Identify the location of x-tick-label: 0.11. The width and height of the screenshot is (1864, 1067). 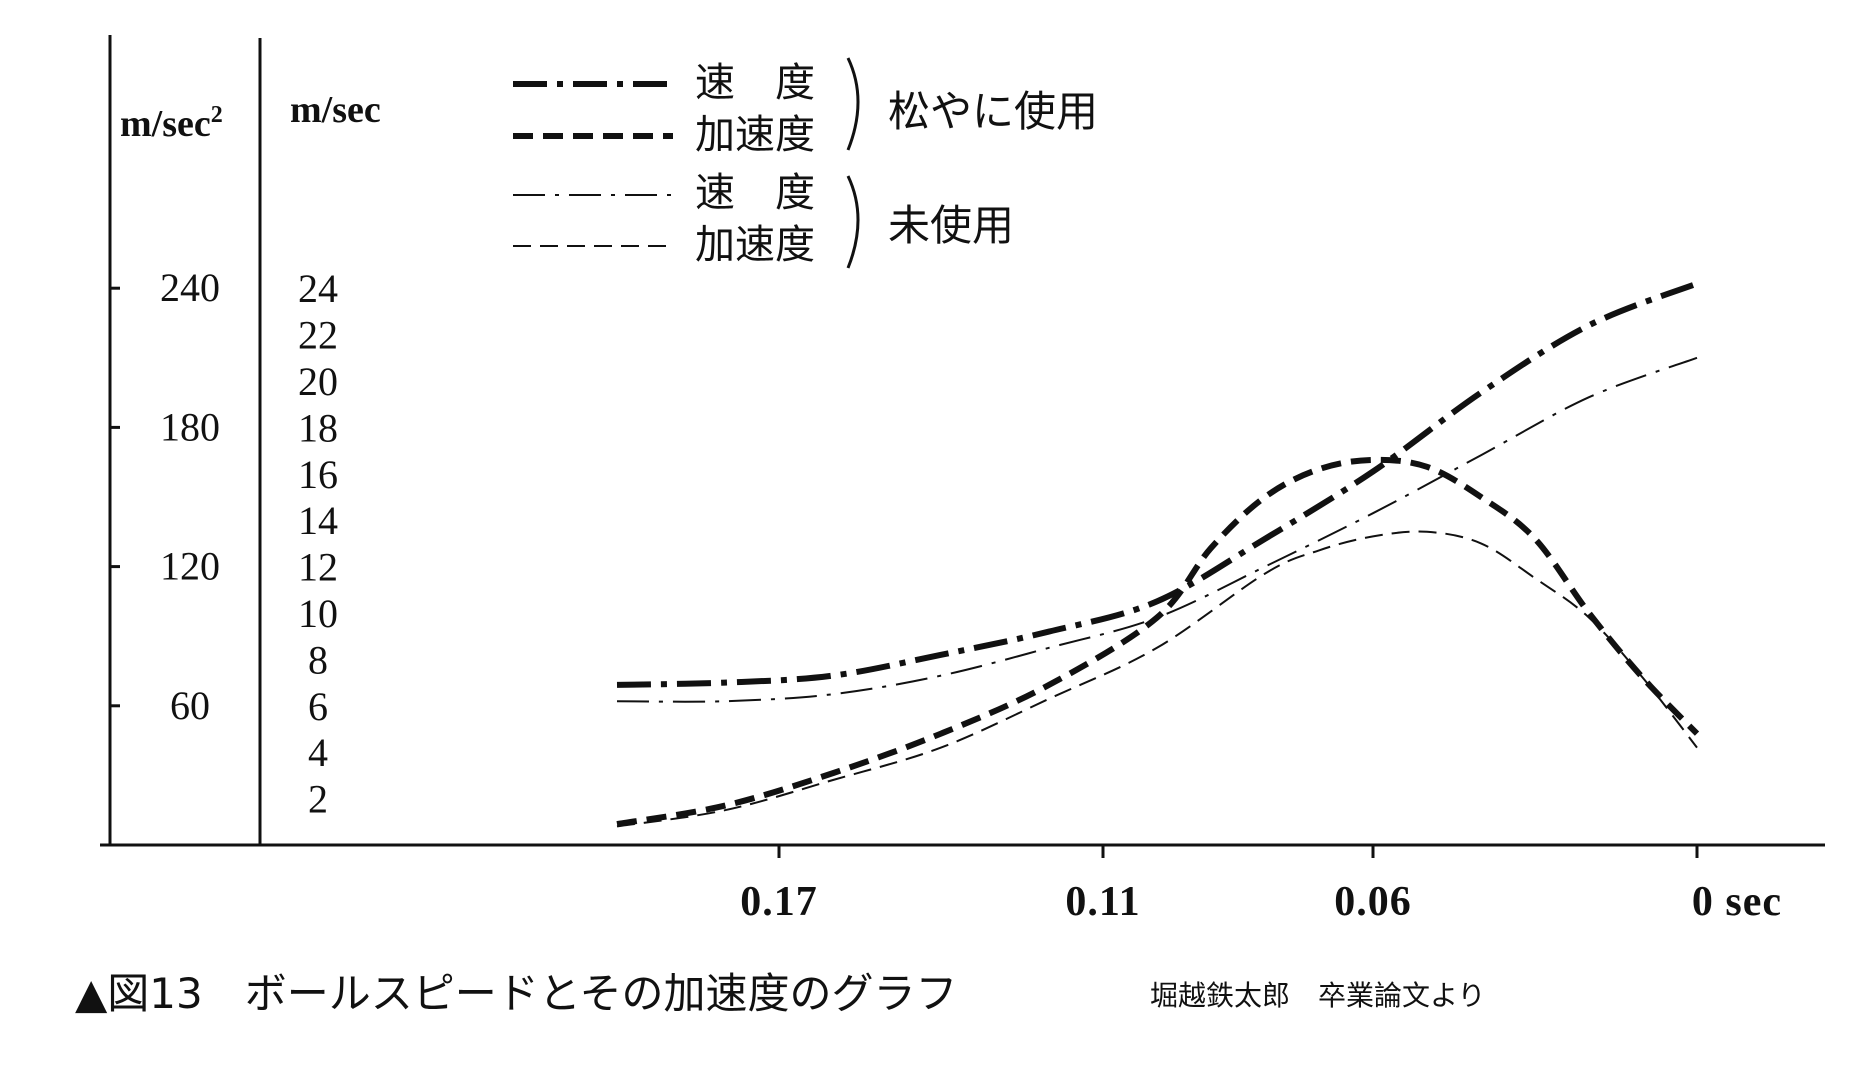
(1102, 902).